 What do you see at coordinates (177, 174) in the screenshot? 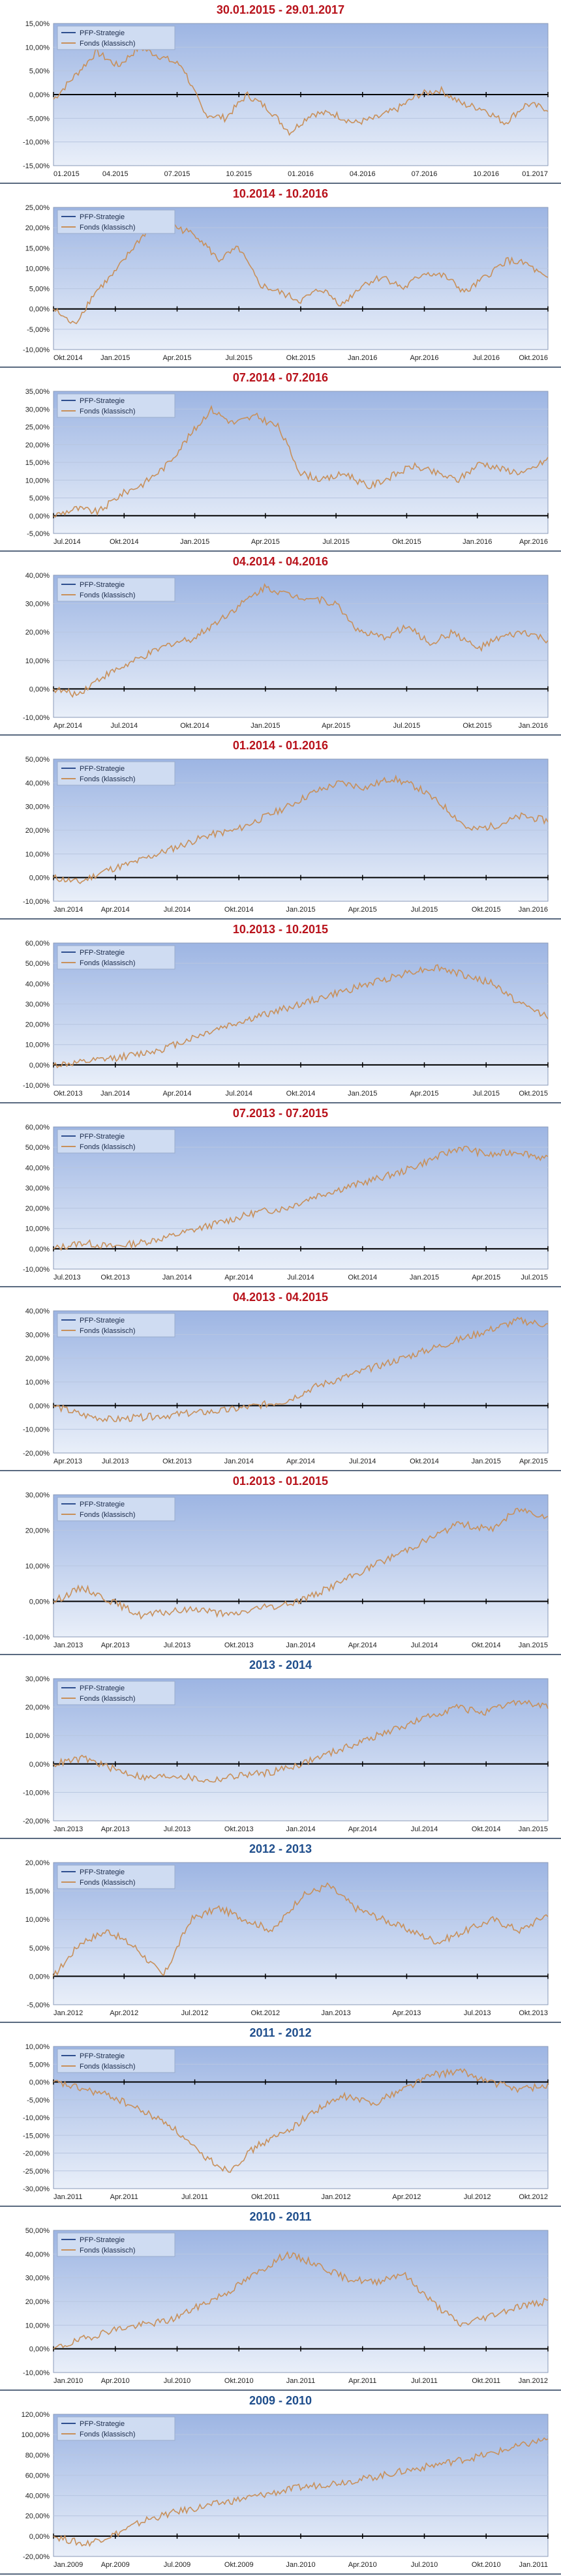
I see `x-tick-label: 07.2015` at bounding box center [177, 174].